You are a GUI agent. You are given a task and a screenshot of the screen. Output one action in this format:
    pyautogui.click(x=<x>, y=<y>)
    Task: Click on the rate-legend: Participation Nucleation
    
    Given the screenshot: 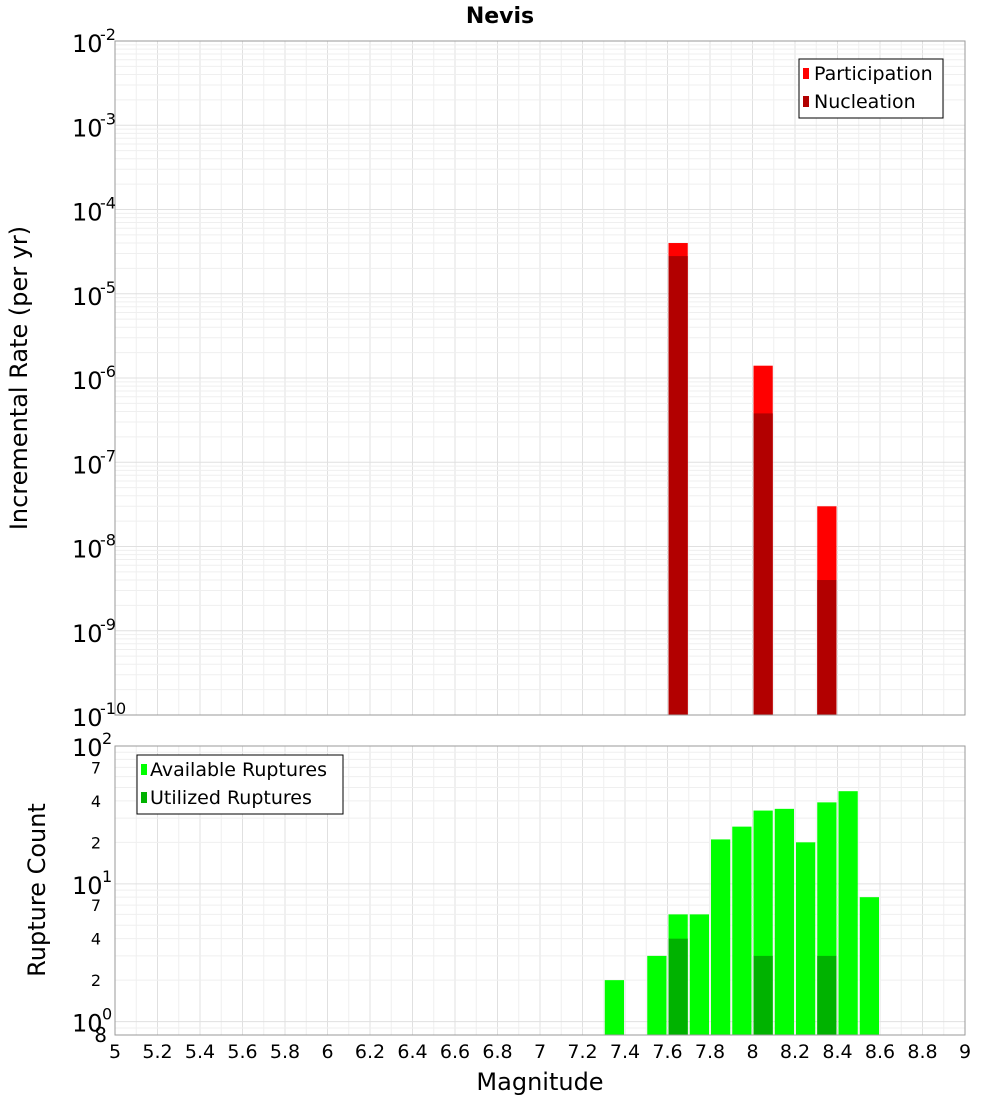 What is the action you would take?
    pyautogui.click(x=871, y=88)
    